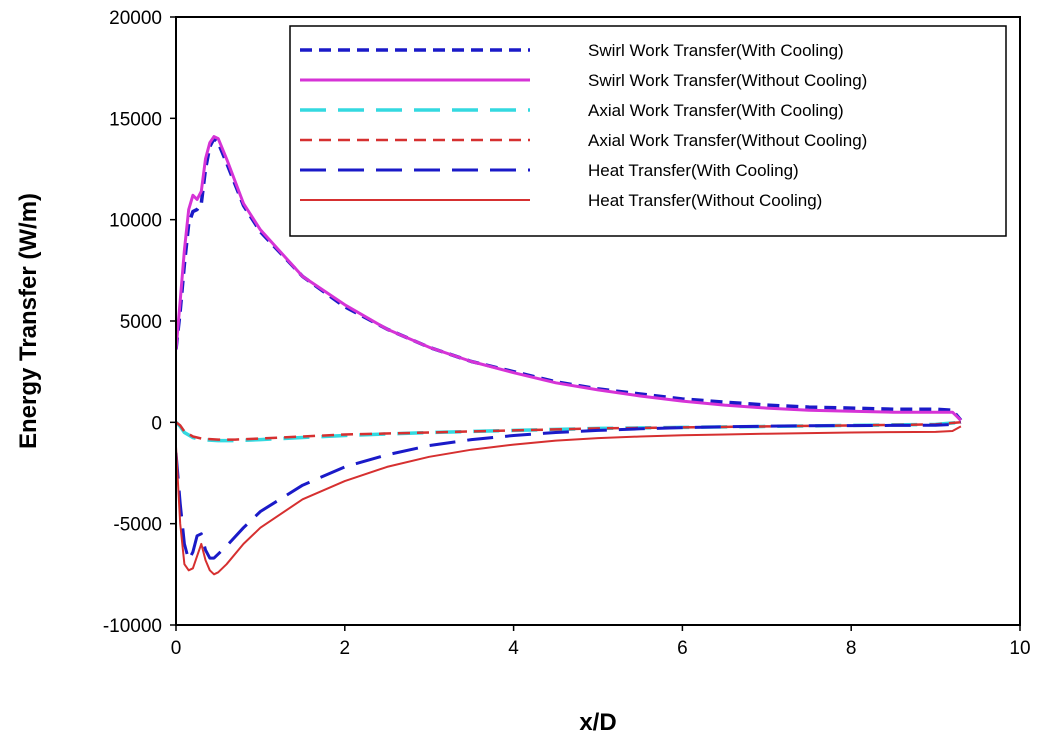 This screenshot has width=1040, height=740. I want to click on x-tick-label: 10, so click(1019, 648).